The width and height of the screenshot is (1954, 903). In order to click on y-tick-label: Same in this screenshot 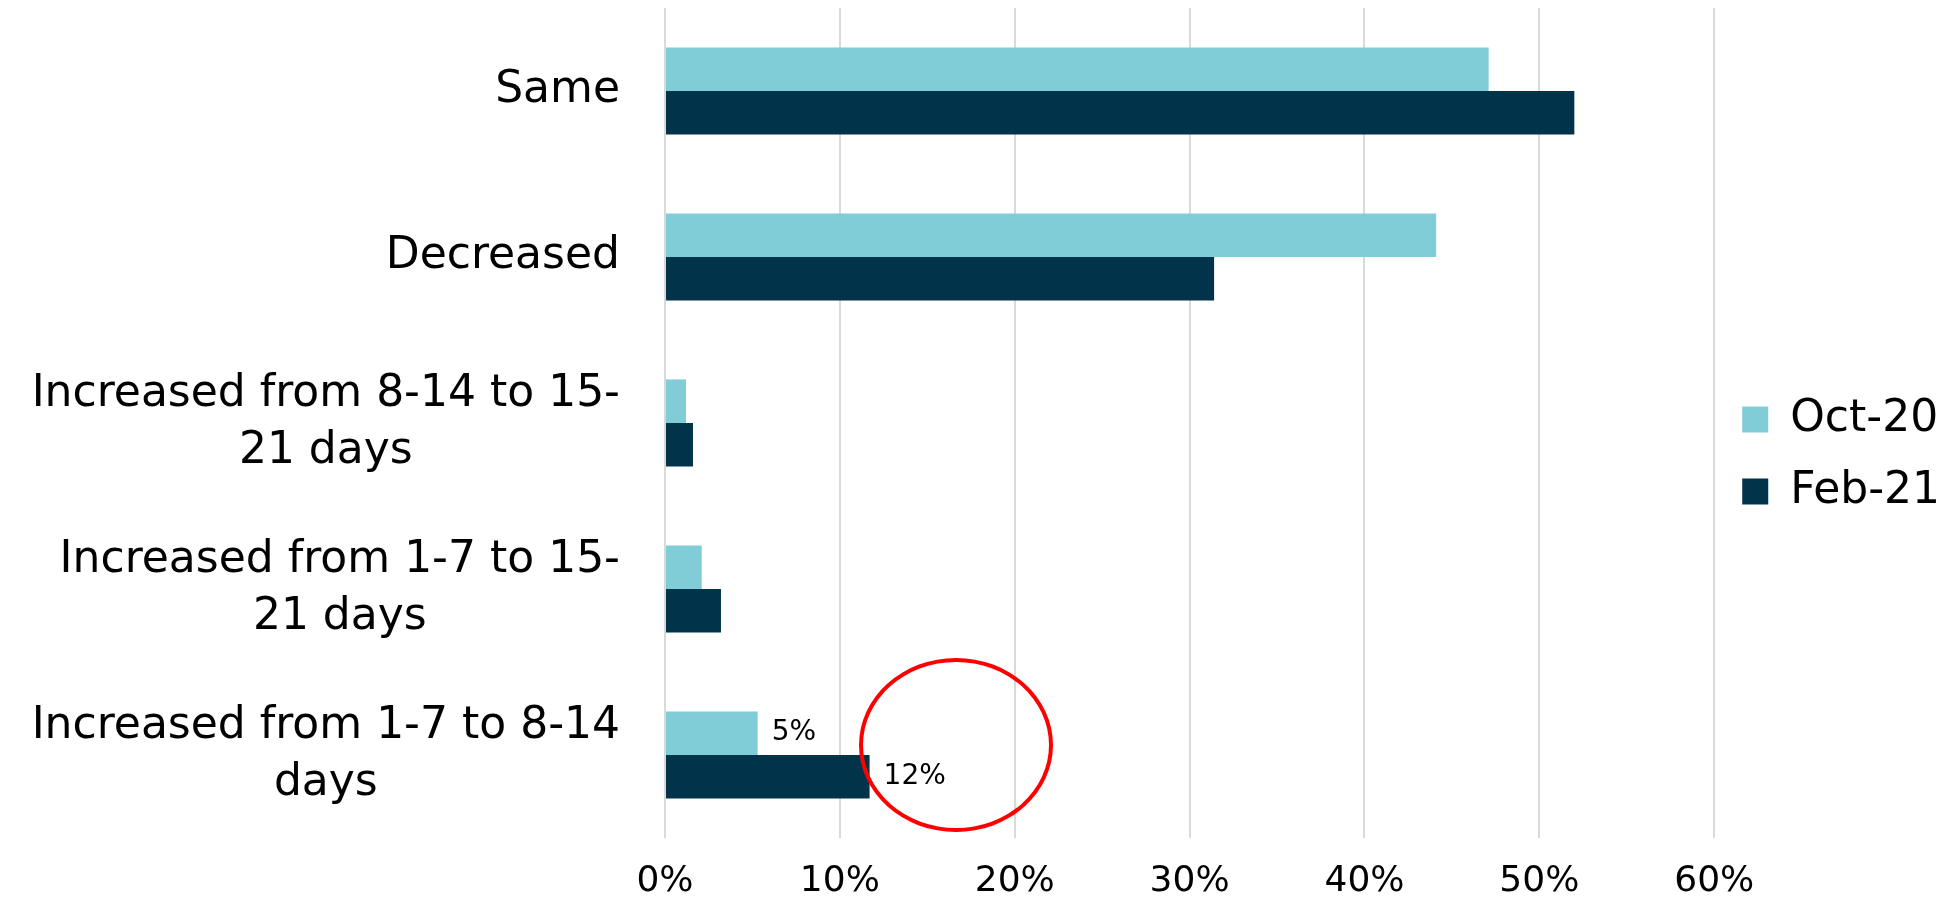, I will do `click(557, 87)`.